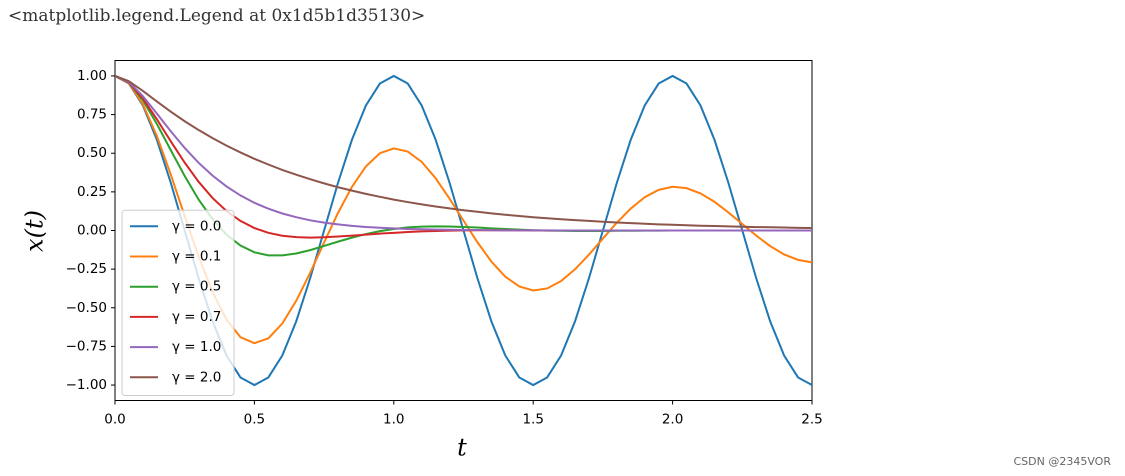  I want to click on legend-label: γ = 0.7, so click(196, 317).